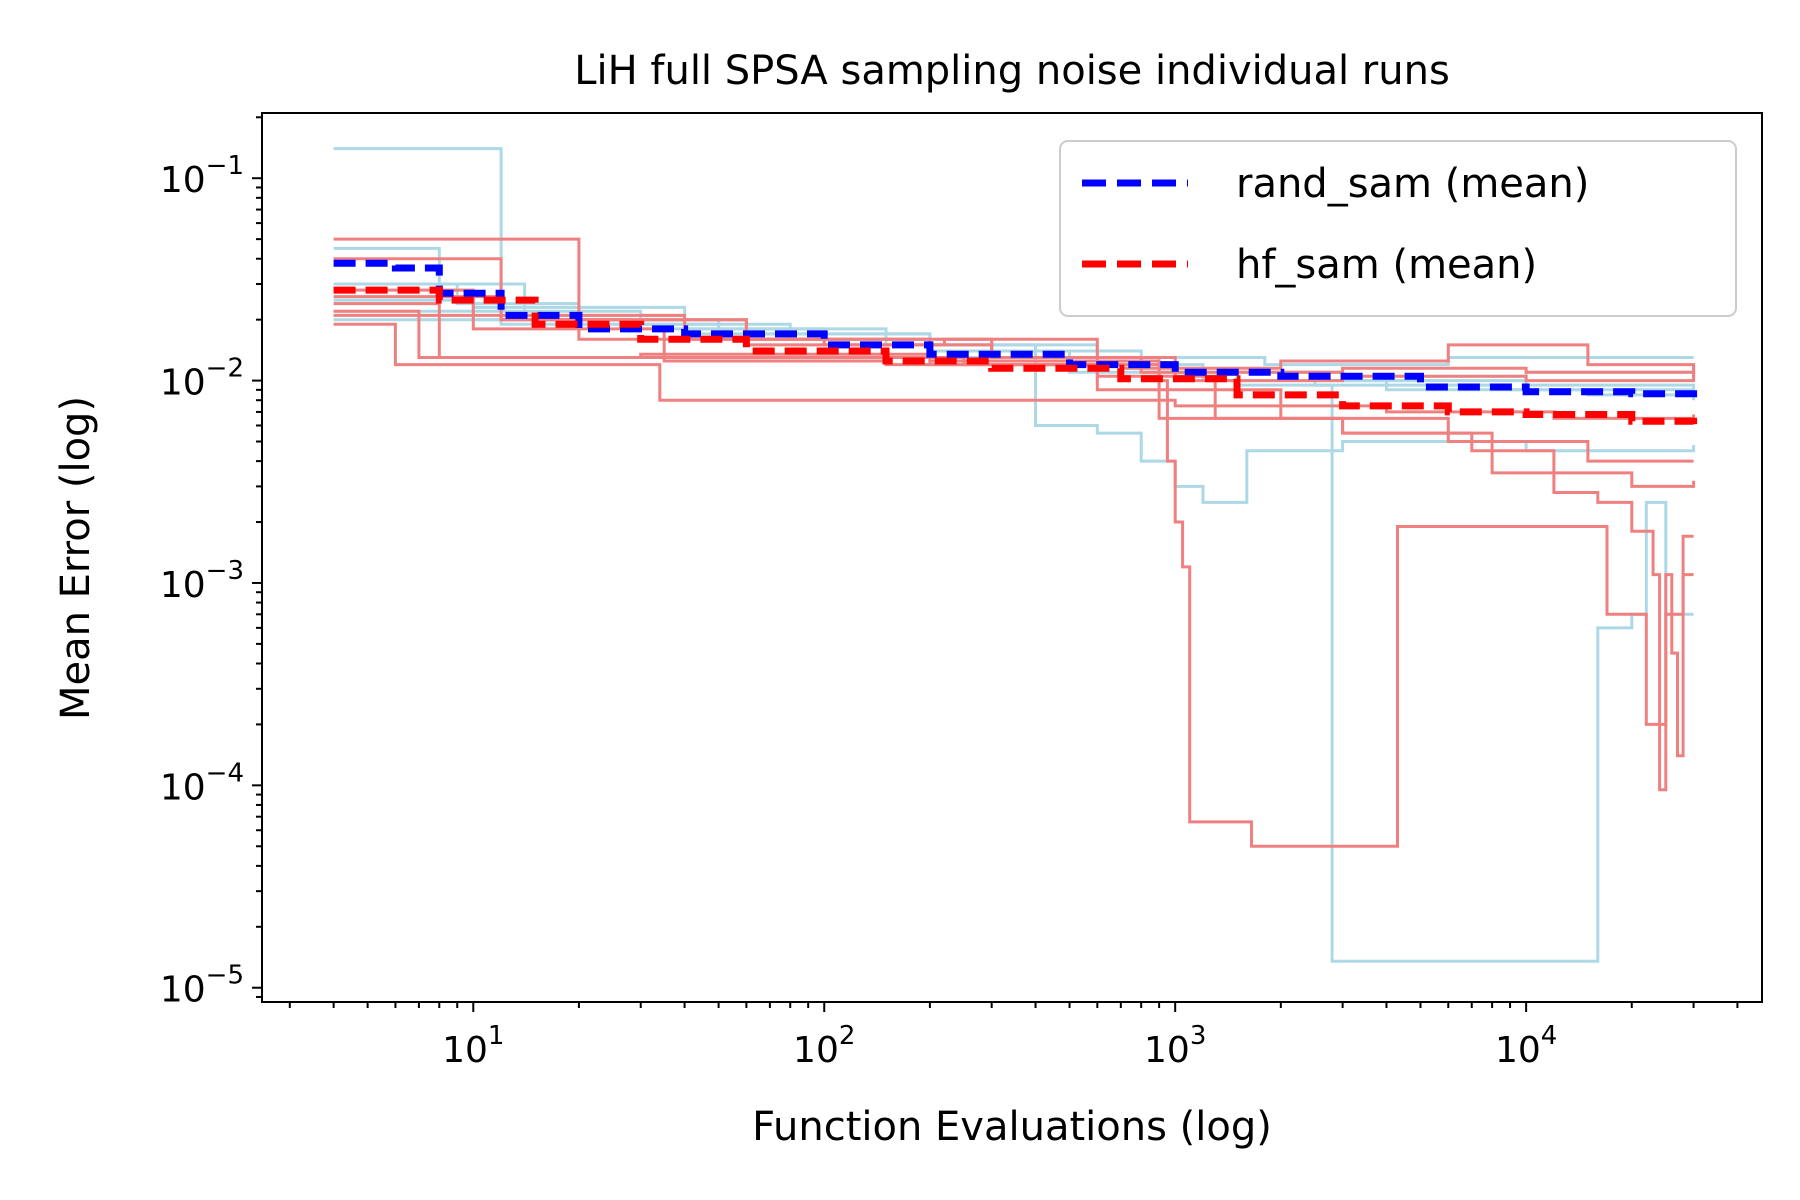 The height and width of the screenshot is (1200, 1800). I want to click on y-tick-label: 10⁻¹, so click(202, 176).